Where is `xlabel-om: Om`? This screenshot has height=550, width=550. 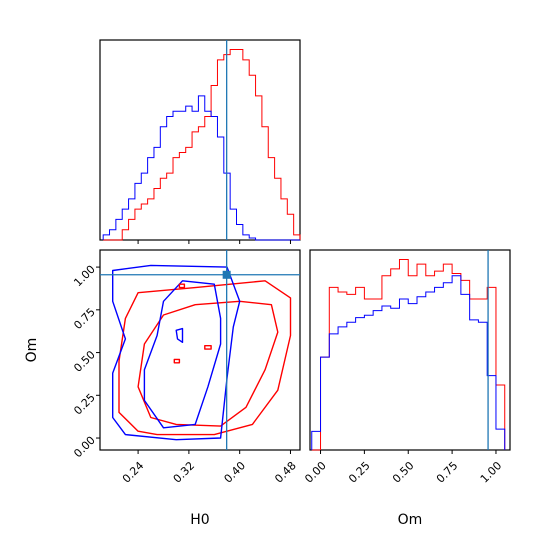
xlabel-om: Om is located at coordinates (410, 520).